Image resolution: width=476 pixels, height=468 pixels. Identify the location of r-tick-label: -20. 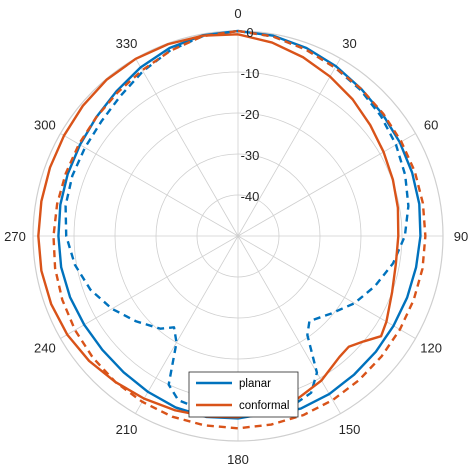
(250, 114).